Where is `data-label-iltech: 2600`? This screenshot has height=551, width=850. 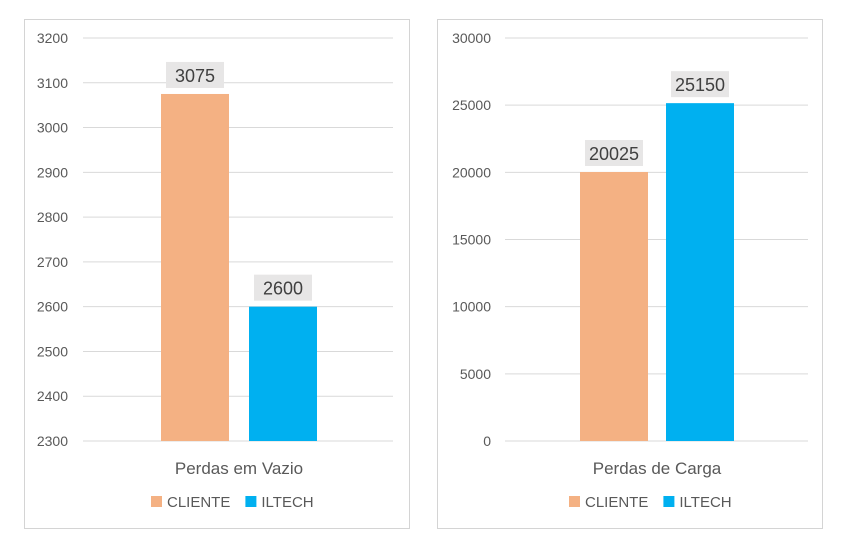
data-label-iltech: 2600 is located at coordinates (283, 289).